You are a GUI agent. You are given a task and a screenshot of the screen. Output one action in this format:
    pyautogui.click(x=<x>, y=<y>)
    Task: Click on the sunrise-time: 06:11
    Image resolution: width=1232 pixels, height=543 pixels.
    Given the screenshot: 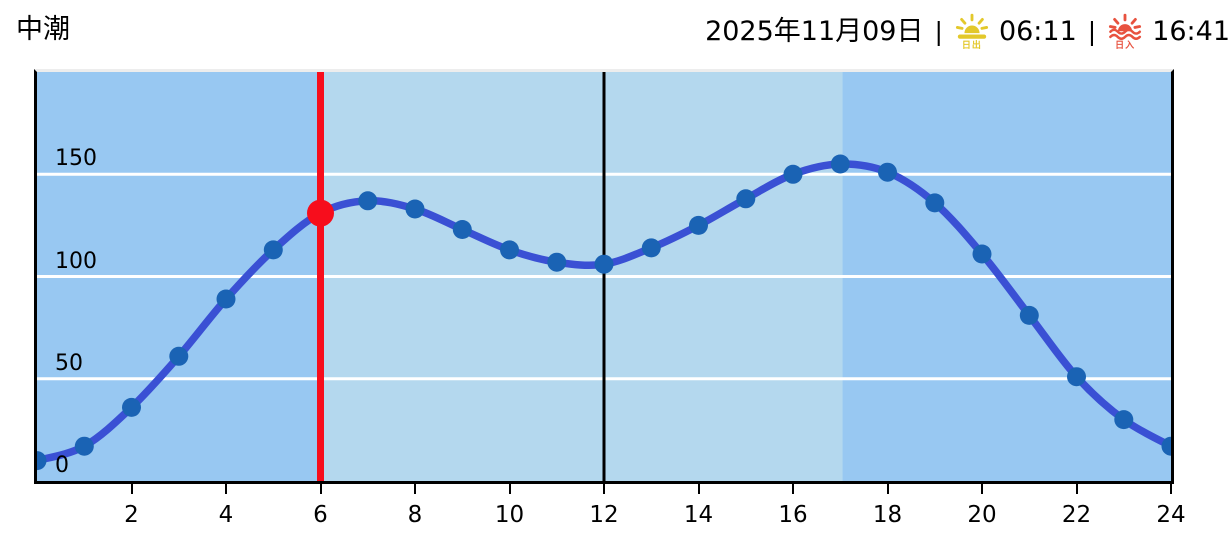 What is the action you would take?
    pyautogui.click(x=1037, y=31)
    